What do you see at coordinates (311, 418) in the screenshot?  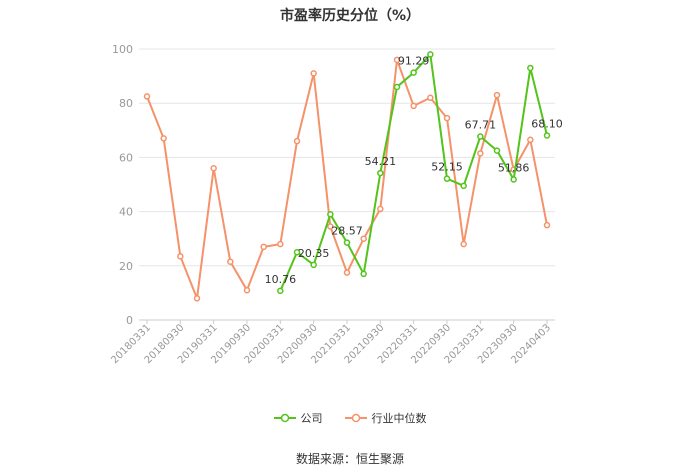 I see `legend-label-company: 公司` at bounding box center [311, 418].